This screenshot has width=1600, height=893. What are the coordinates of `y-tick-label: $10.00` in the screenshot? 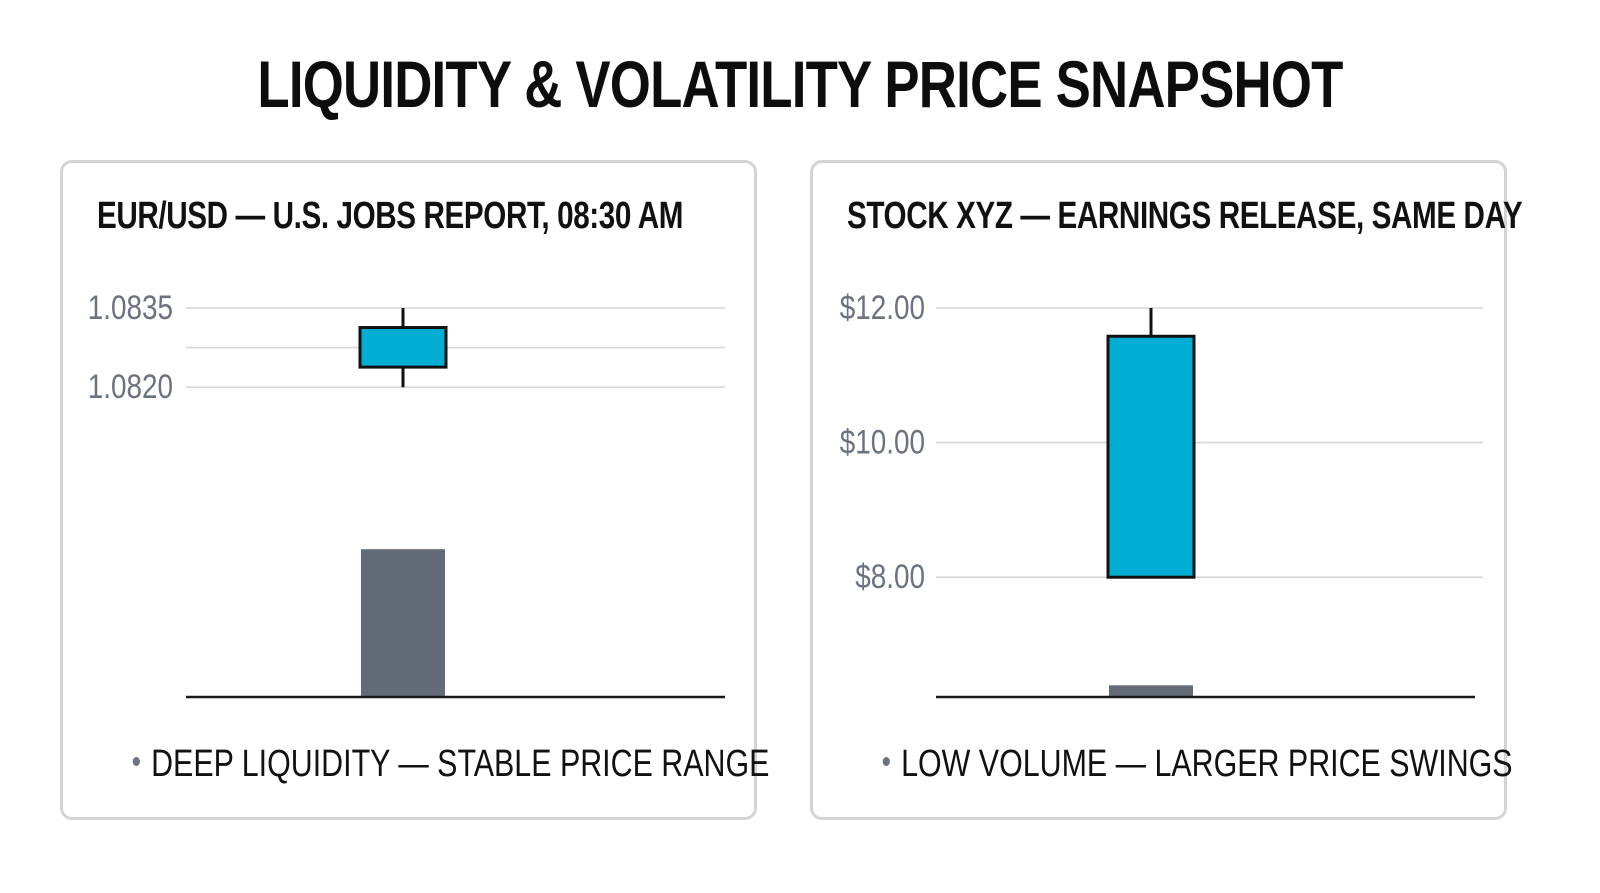 It's located at (882, 442).